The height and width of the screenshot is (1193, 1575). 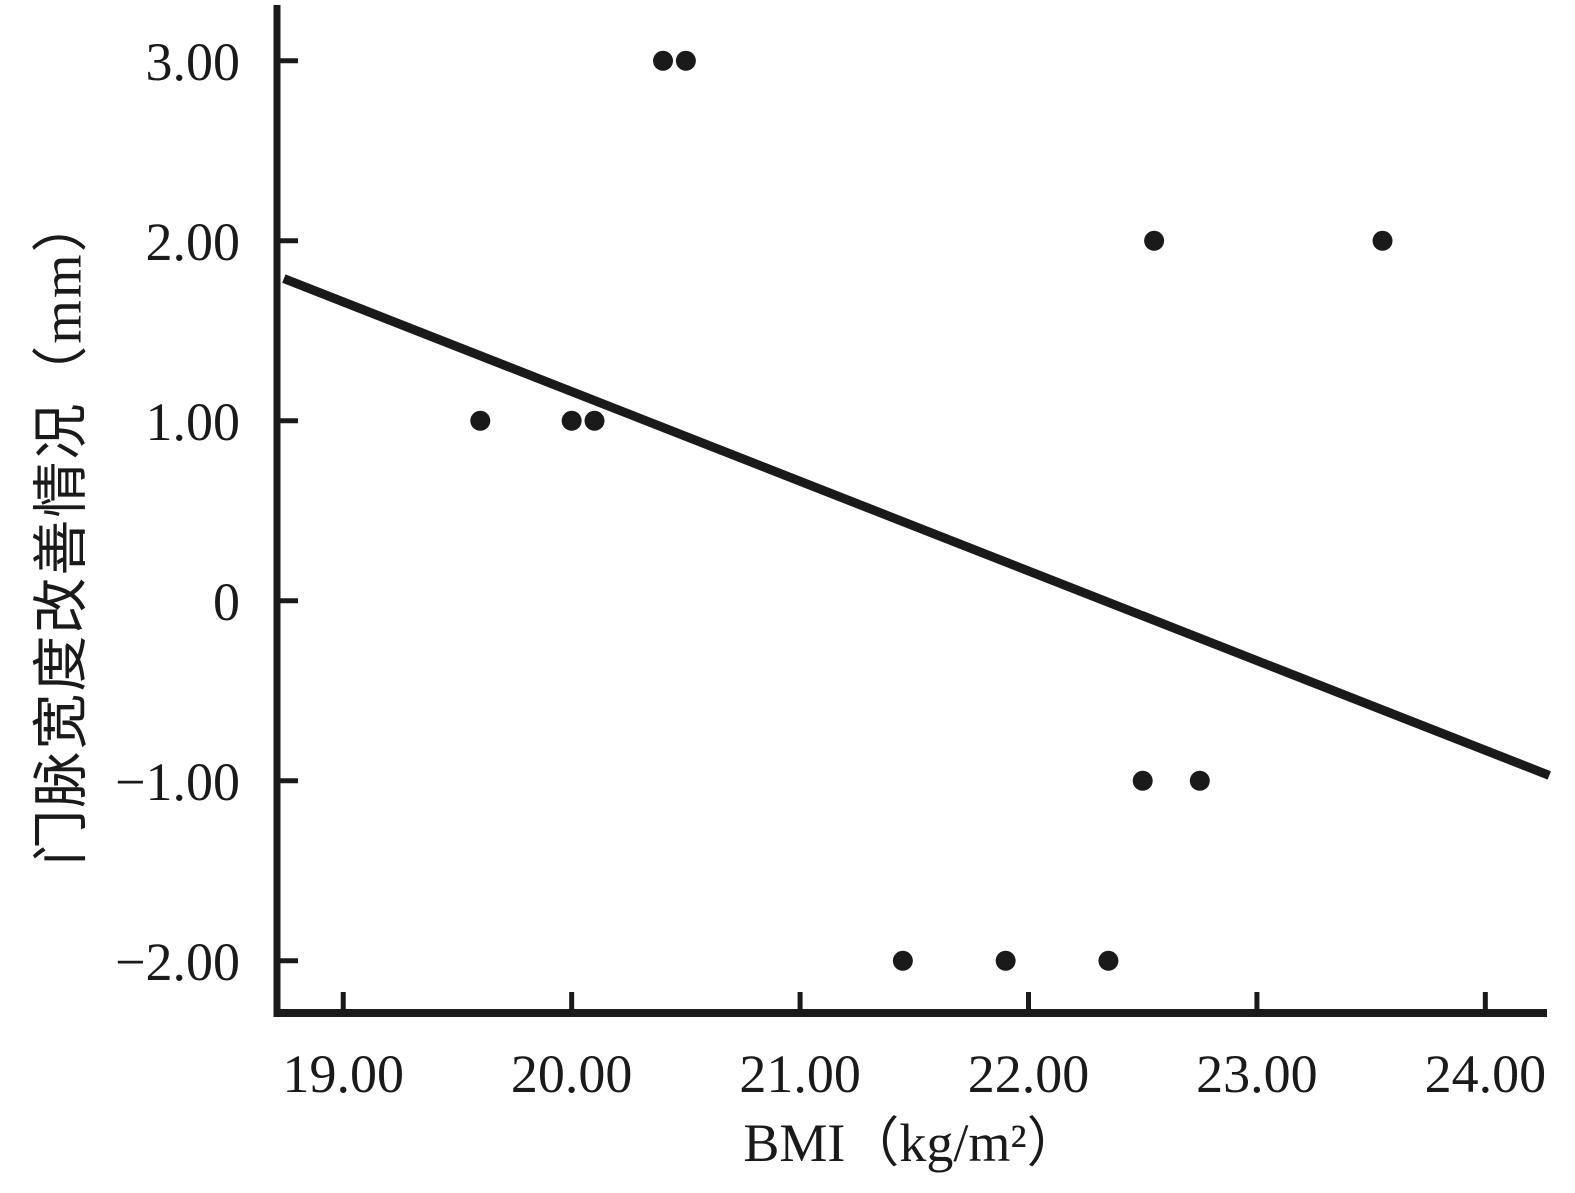 What do you see at coordinates (193, 62) in the screenshot?
I see `y-tick-label: 3.00` at bounding box center [193, 62].